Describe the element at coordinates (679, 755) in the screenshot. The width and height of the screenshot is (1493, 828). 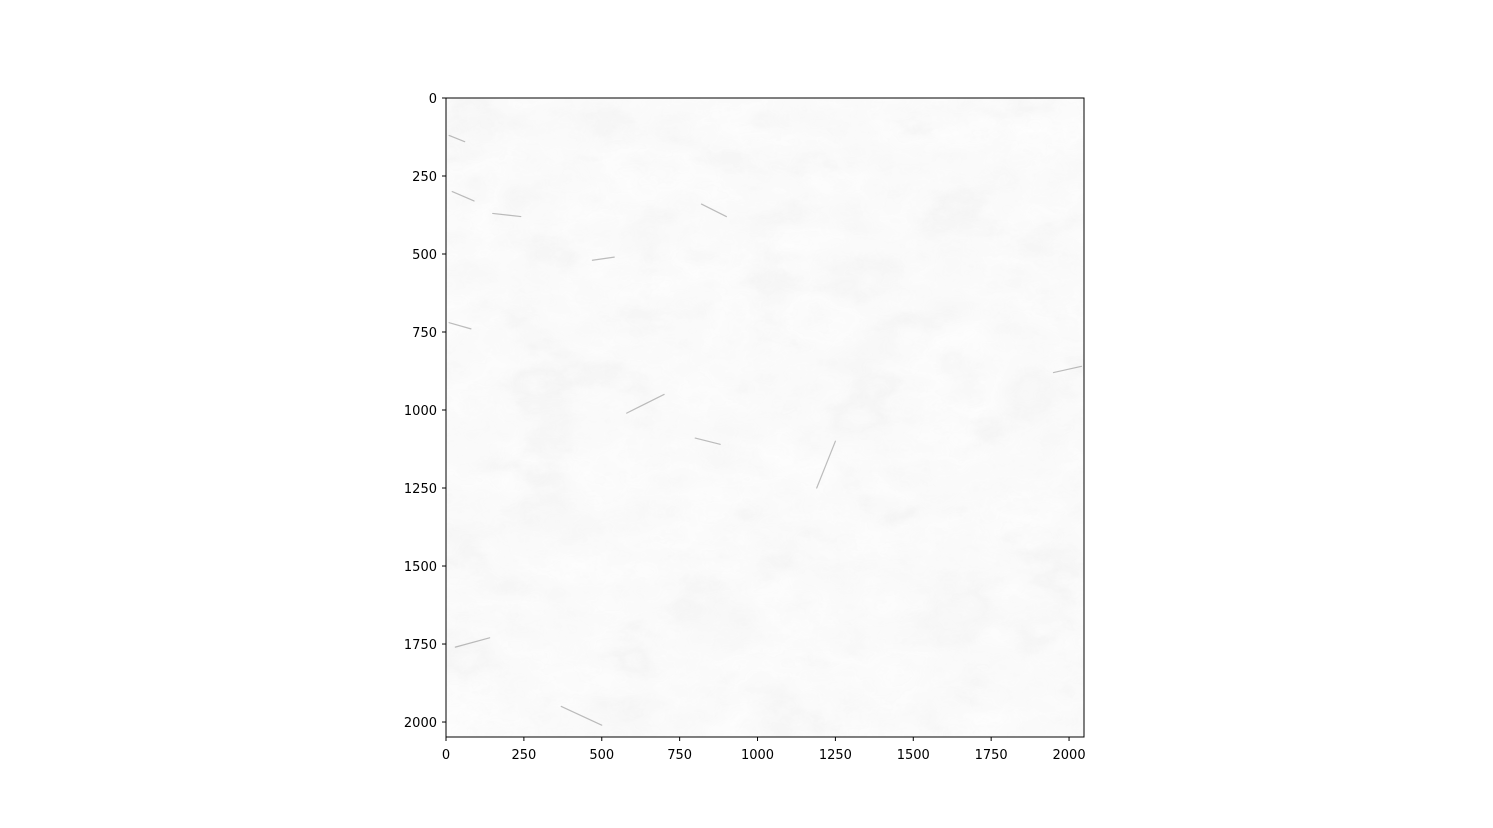
I see `x-tick-label: 750` at that location.